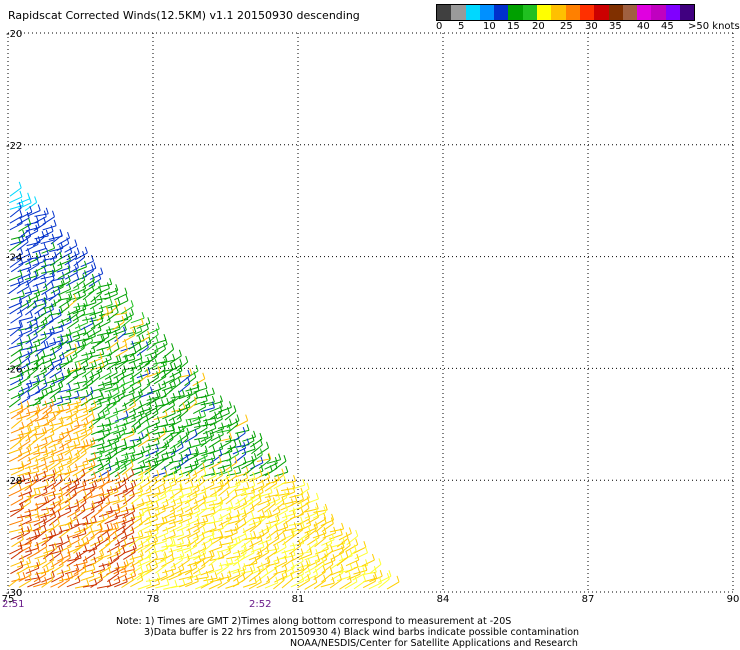  What do you see at coordinates (13, 604) in the screenshot?
I see `time-label-left: 2:51` at bounding box center [13, 604].